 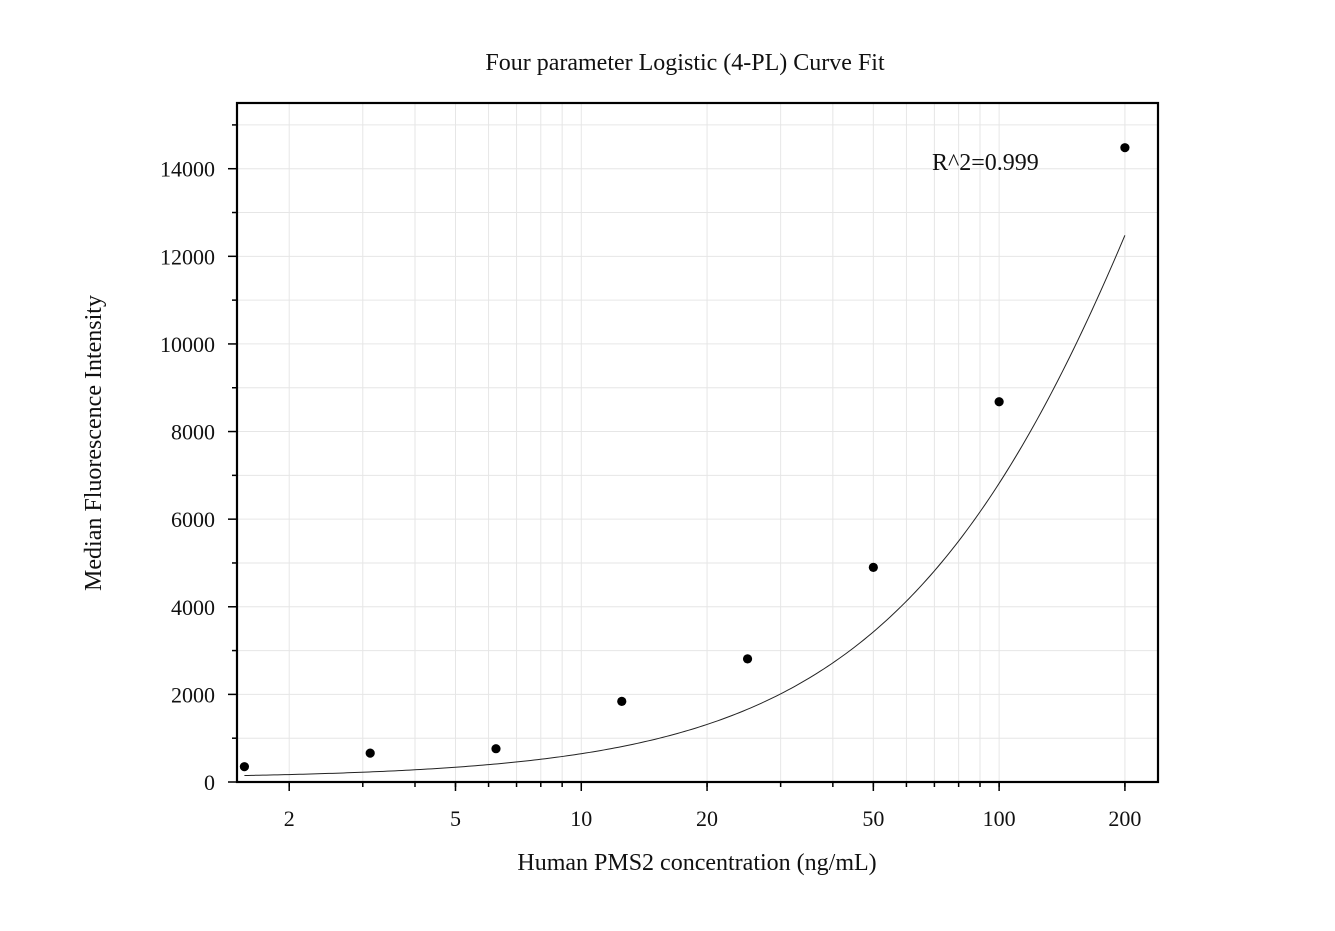 What do you see at coordinates (187, 169) in the screenshot?
I see `y-tick-label: 14000` at bounding box center [187, 169].